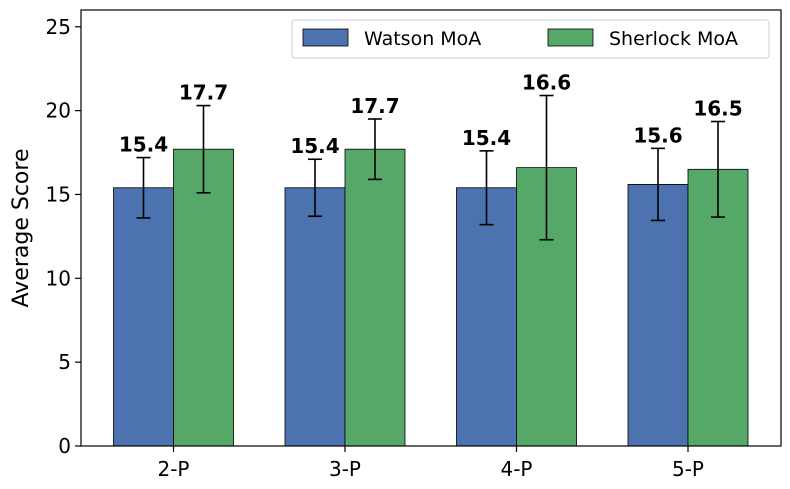 This screenshot has height=489, width=790. What do you see at coordinates (431, 115) in the screenshot?
I see `data-labels-layer: 15.4 15.4 15.4 15.6 17.7 17.7 16.6 16.5` at bounding box center [431, 115].